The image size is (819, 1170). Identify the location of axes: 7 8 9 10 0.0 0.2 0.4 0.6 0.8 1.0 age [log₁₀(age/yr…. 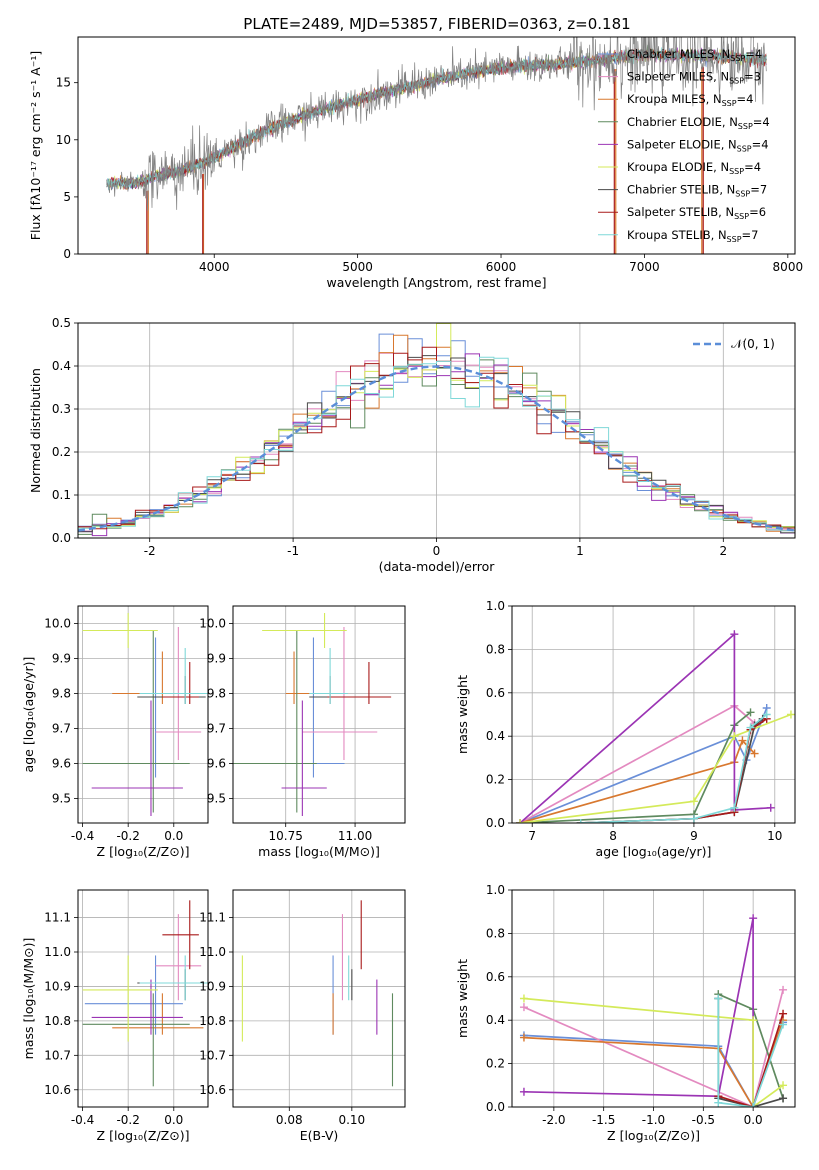
(625, 729).